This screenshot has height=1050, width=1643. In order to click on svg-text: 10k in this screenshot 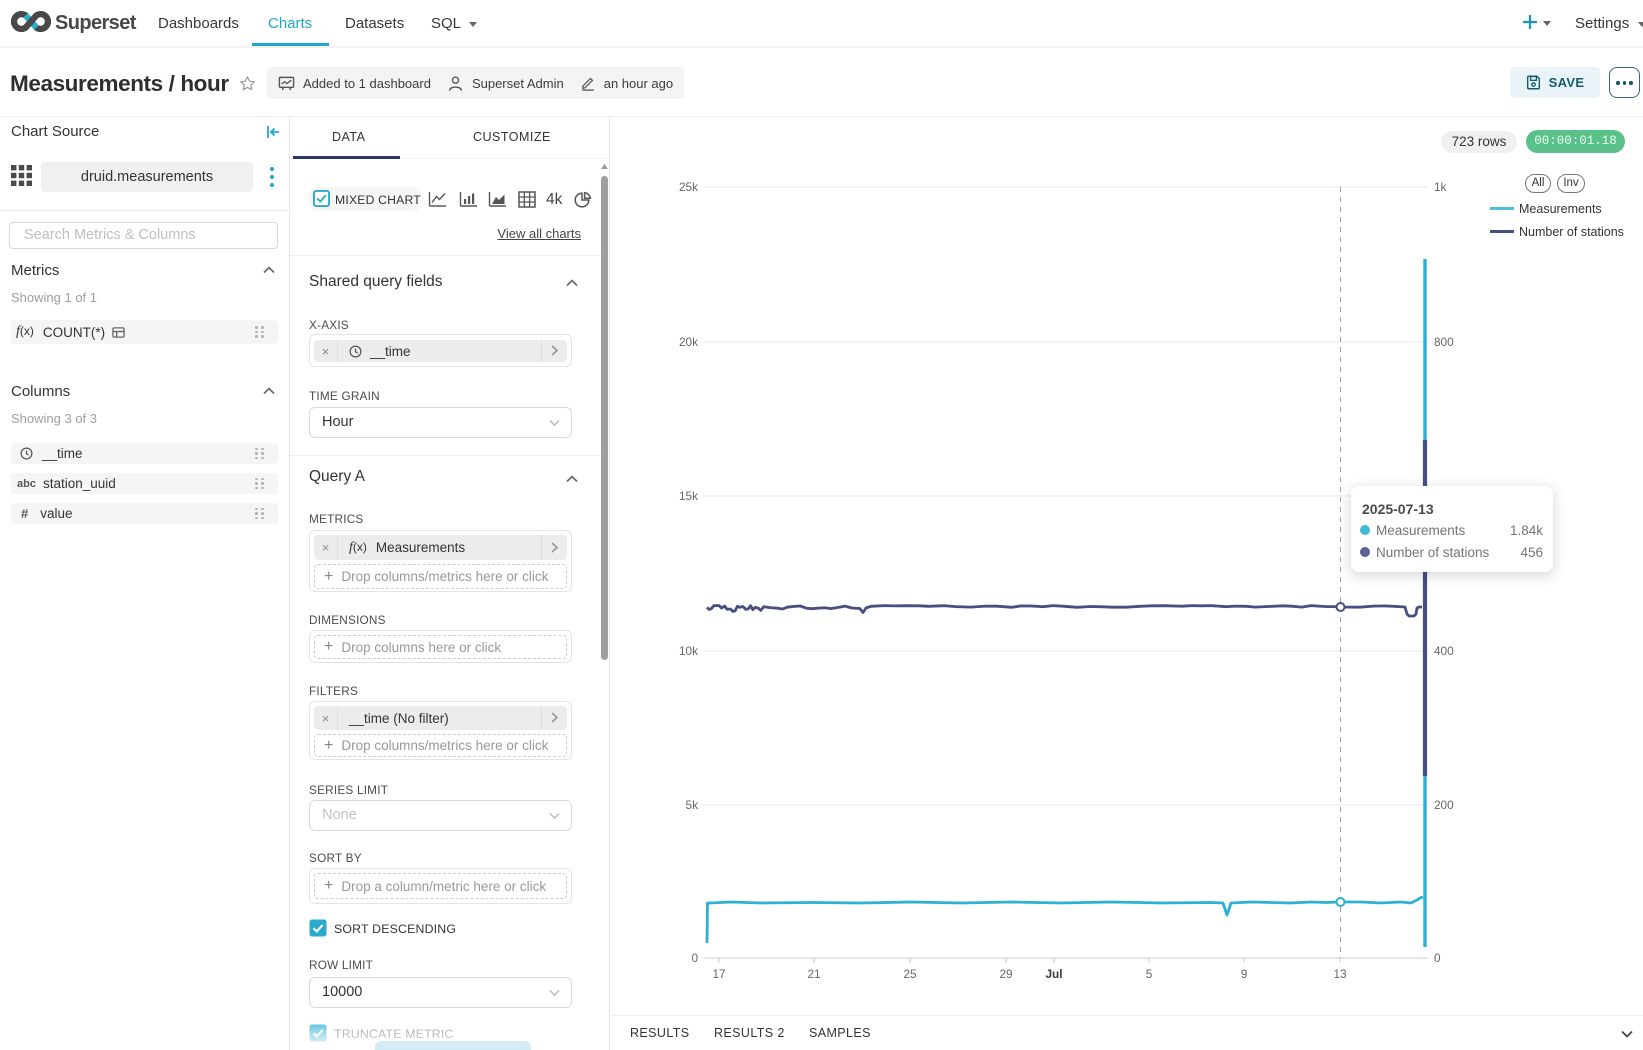, I will do `click(688, 651)`.